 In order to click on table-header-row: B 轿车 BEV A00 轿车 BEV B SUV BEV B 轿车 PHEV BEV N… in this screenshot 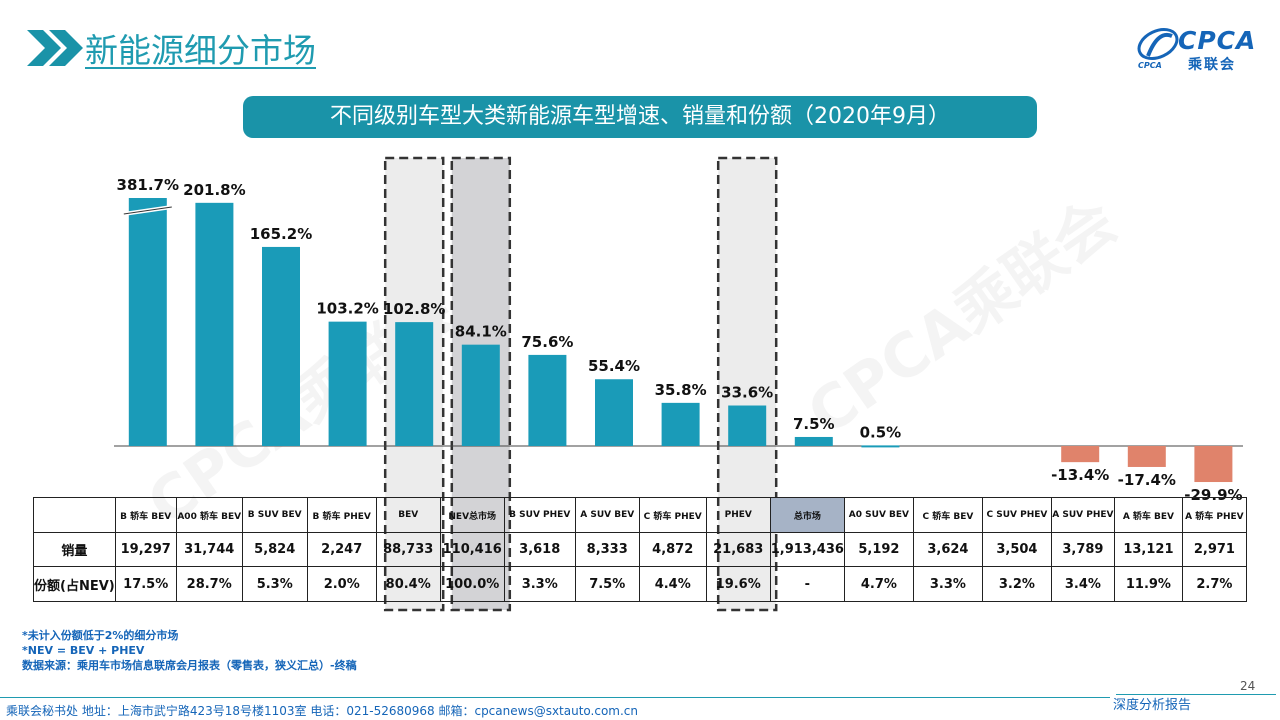, I will do `click(640, 515)`.